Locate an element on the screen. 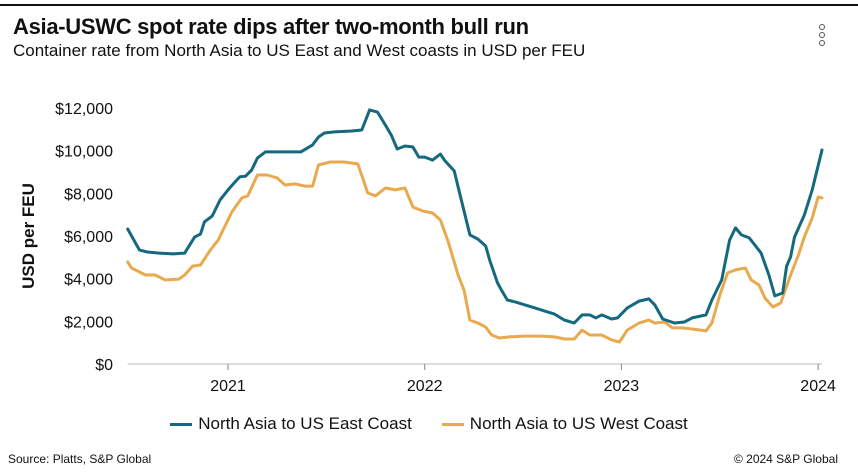 The width and height of the screenshot is (858, 473). vertical-ellipsis-icon is located at coordinates (822, 37).